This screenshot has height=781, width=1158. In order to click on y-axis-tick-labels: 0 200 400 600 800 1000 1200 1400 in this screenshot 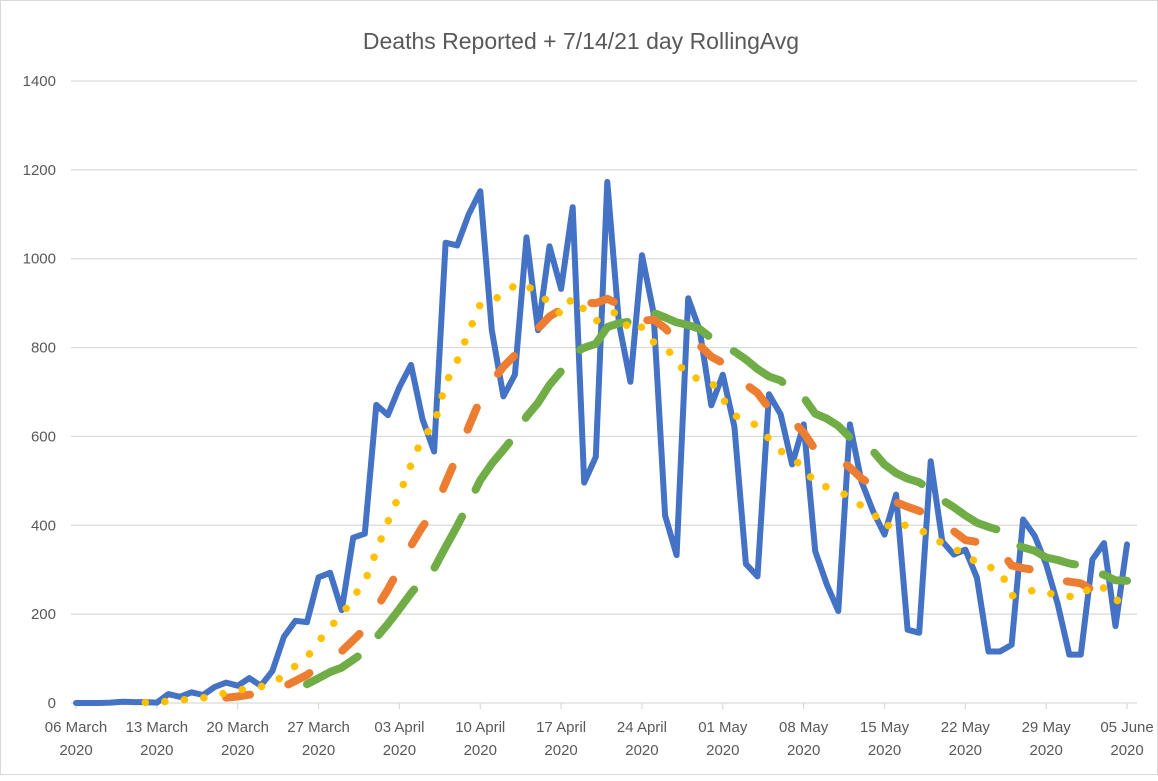, I will do `click(39, 392)`.